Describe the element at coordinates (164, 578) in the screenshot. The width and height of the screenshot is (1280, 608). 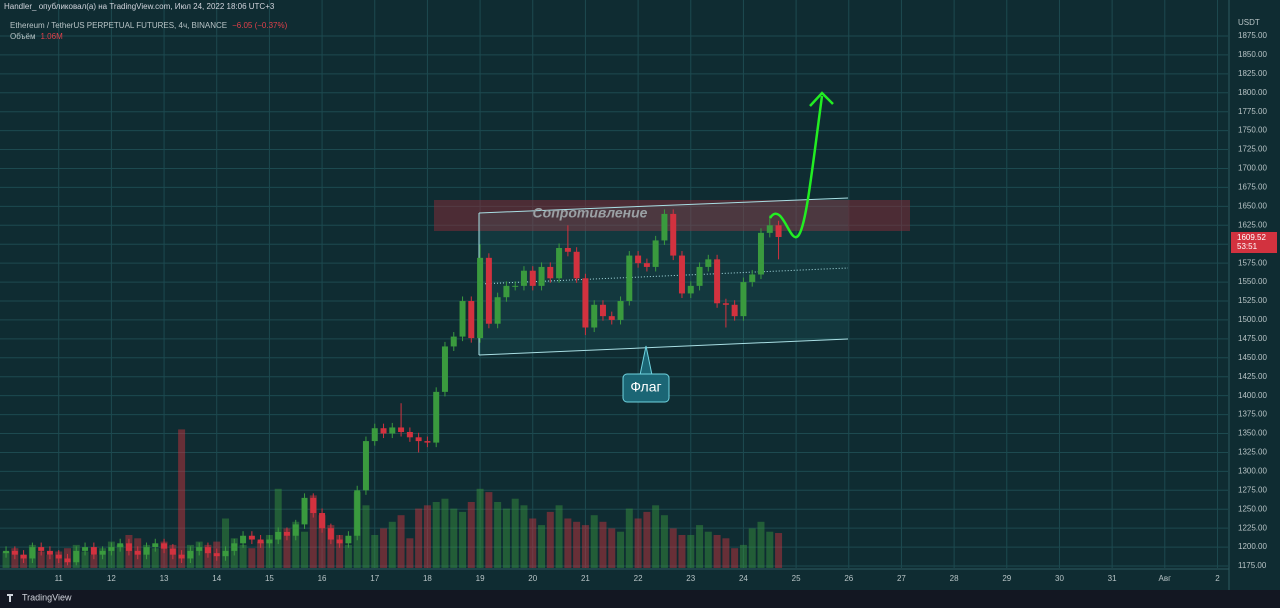
I see `x-tick-label: 13` at that location.